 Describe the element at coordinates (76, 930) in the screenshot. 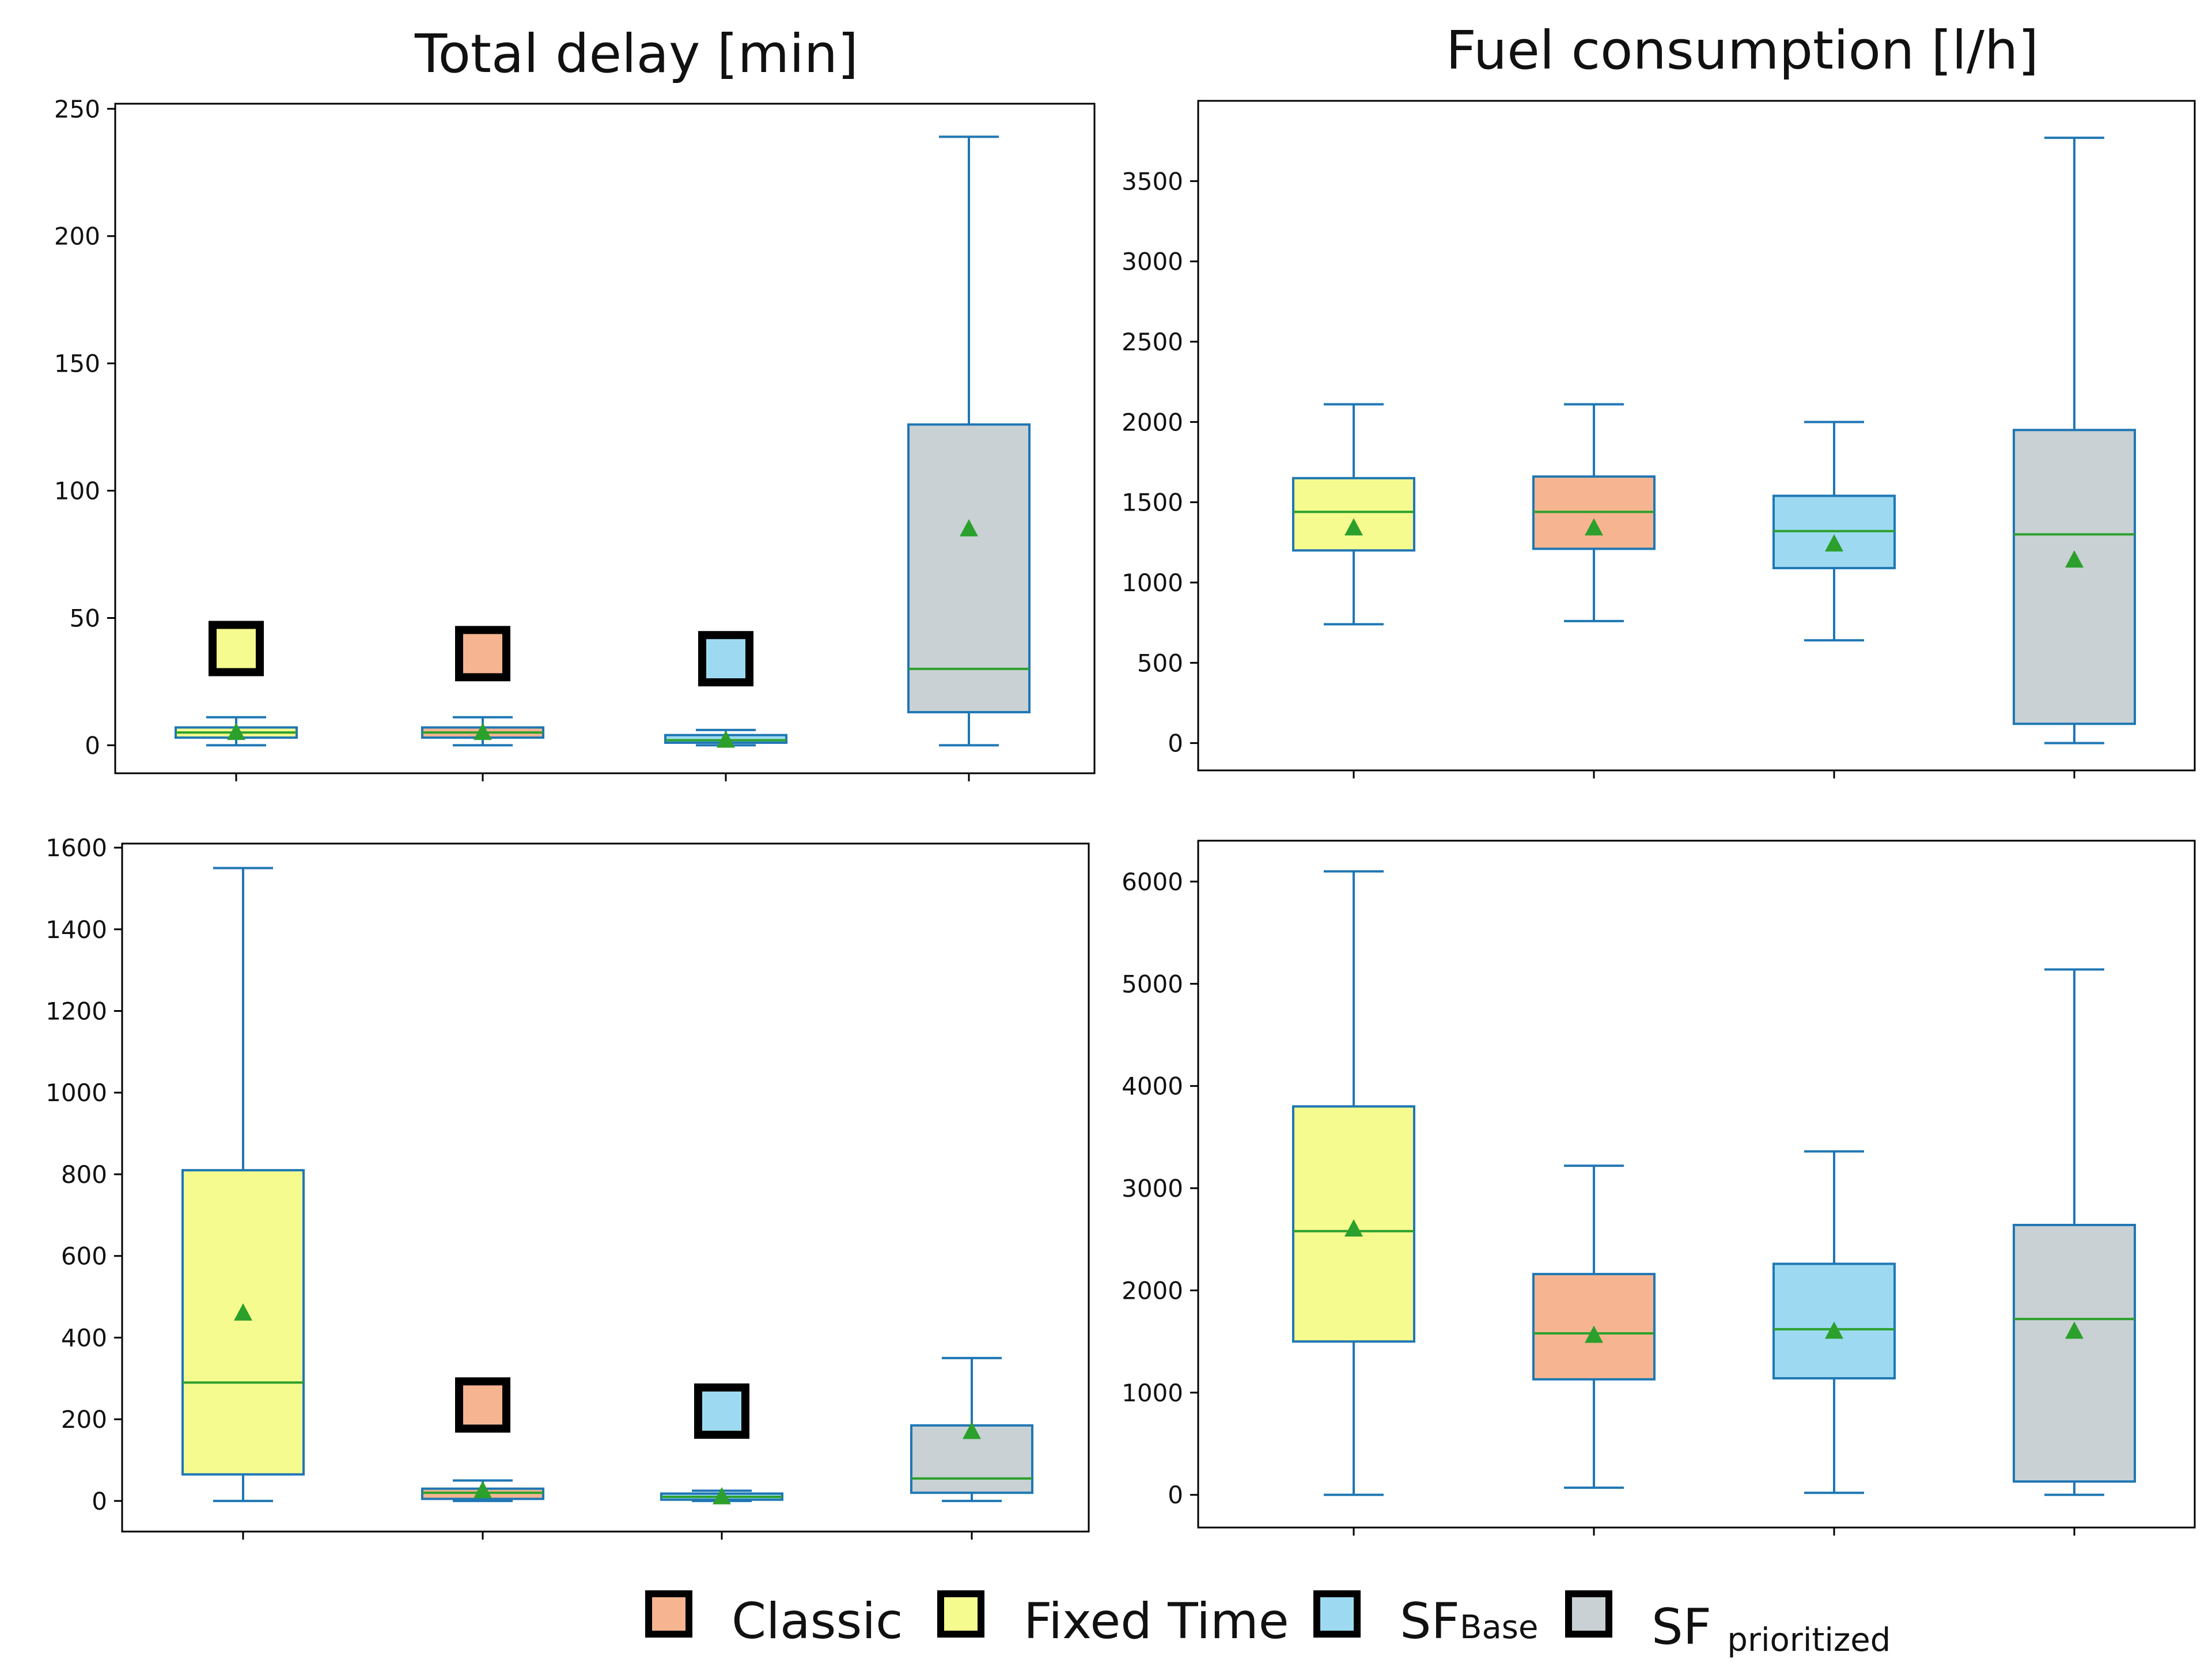

I see `y-tick-label: 1400` at that location.